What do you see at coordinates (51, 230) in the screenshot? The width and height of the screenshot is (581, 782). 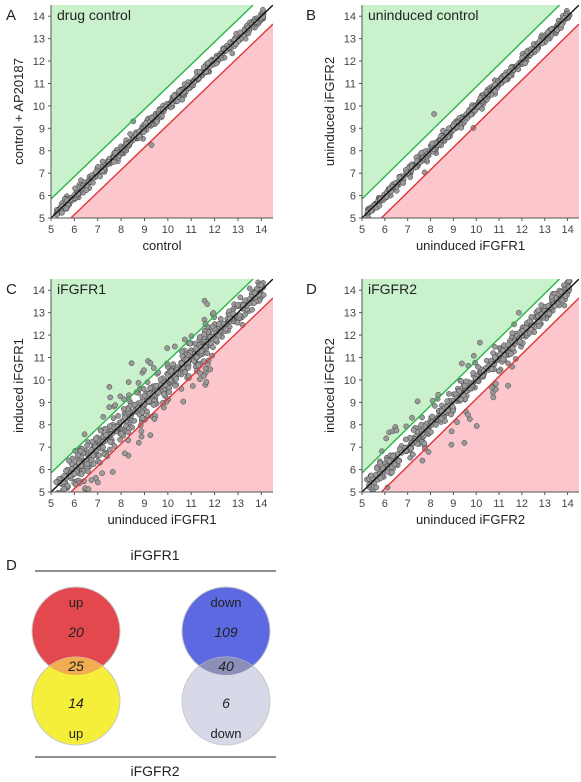 I see `x-tick-label: 5` at bounding box center [51, 230].